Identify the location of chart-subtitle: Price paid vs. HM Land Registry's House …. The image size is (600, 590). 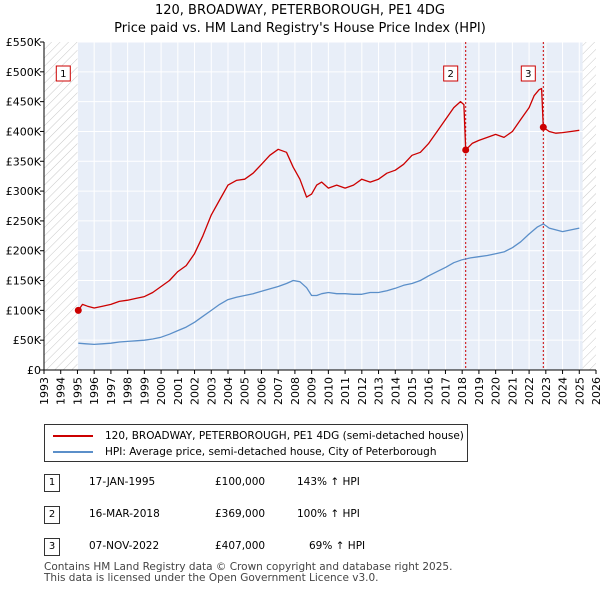
(300, 28).